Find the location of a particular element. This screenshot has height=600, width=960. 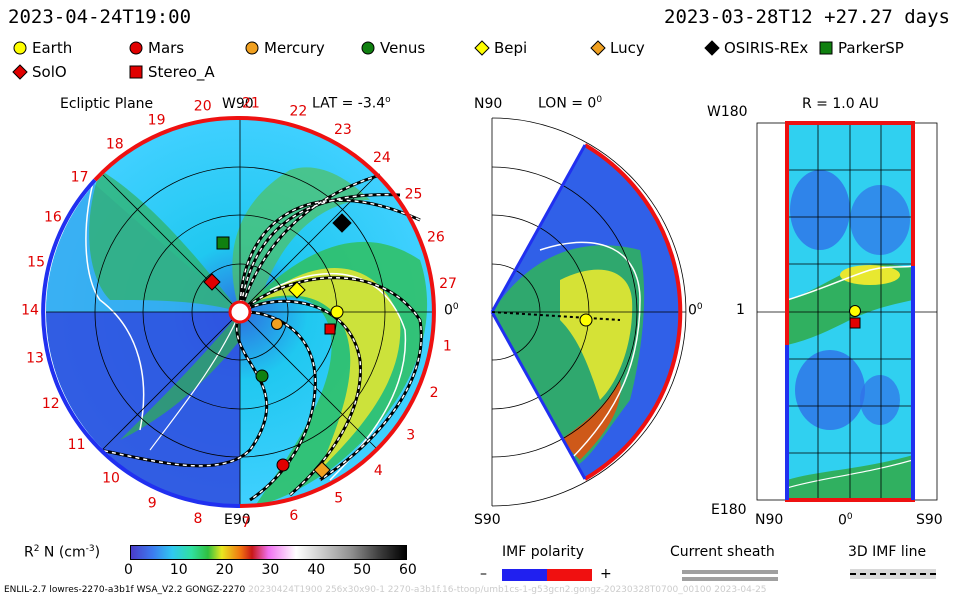

legend-mercury: Mercury is located at coordinates (284, 48).